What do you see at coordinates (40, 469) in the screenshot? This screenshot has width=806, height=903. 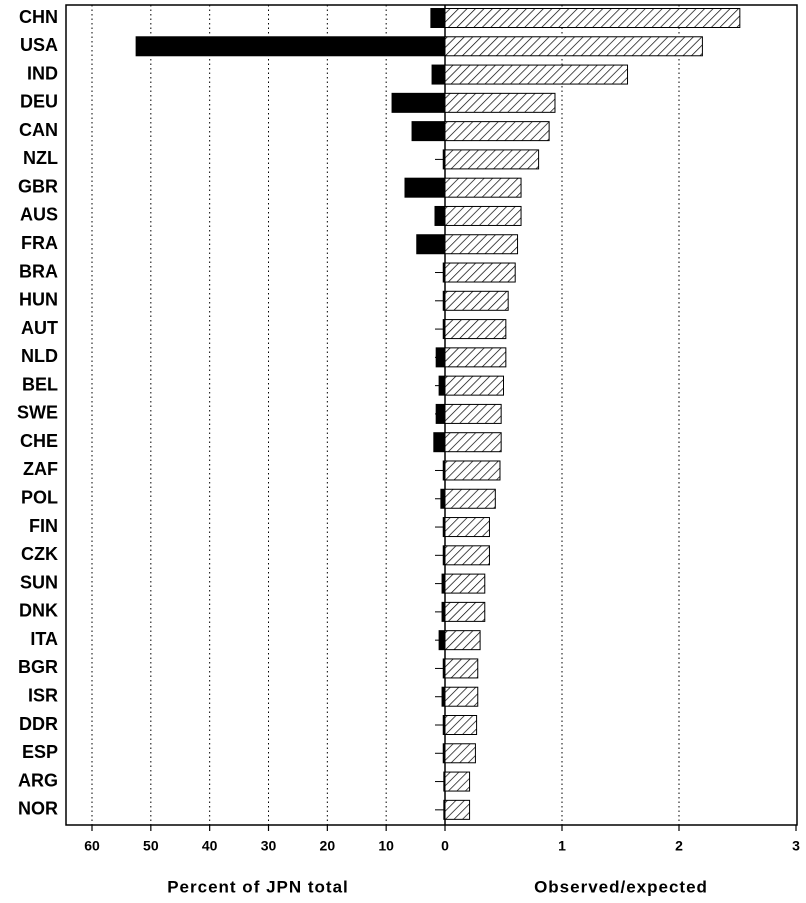 I see `y-tick-label: ZAF` at bounding box center [40, 469].